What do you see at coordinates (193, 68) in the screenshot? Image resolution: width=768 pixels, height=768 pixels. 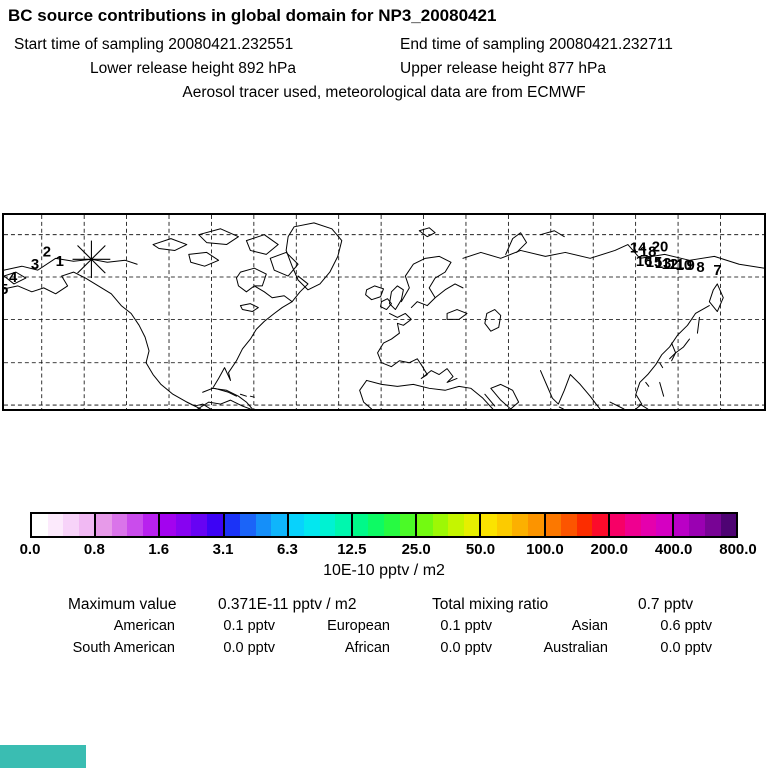 I see `lower-release-height-text: Lower release height 892 hPa` at bounding box center [193, 68].